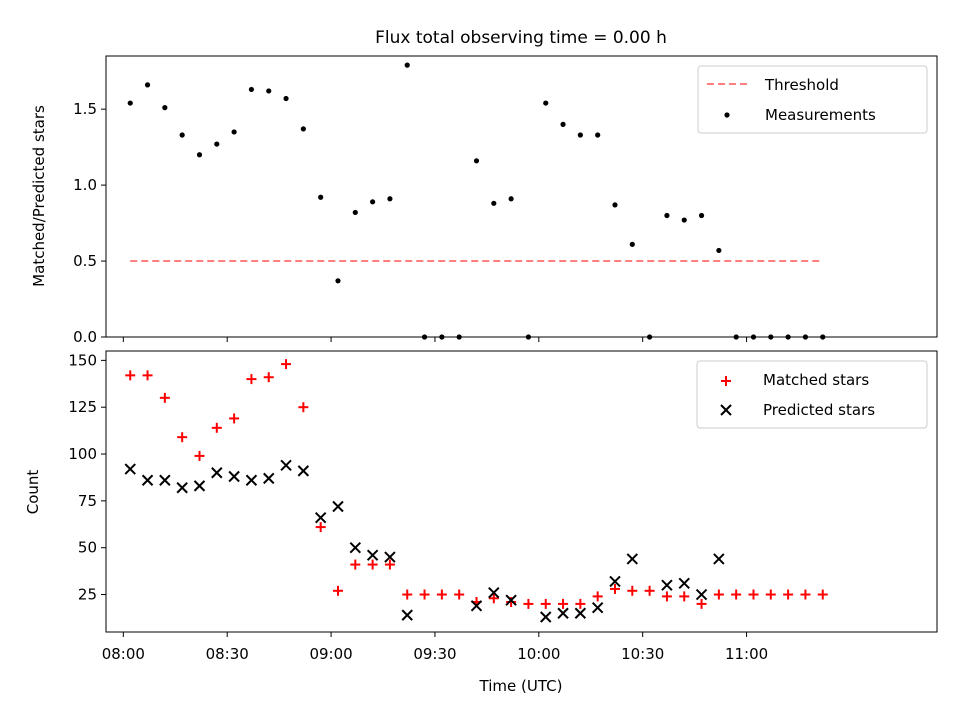 The image size is (960, 720). Describe the element at coordinates (812, 99) in the screenshot. I see `ratio-legend: Threshold Measurements` at that location.